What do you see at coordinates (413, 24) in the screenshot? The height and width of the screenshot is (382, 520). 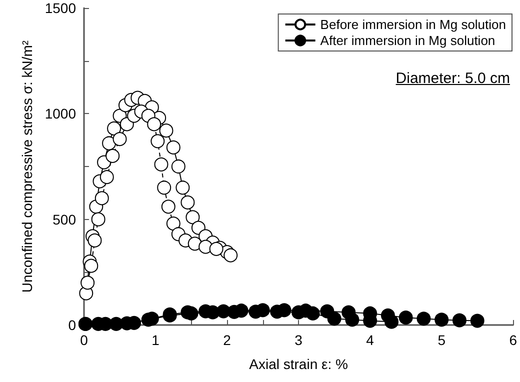 I see `legend-label: Before immersion in Mg solution` at bounding box center [413, 24].